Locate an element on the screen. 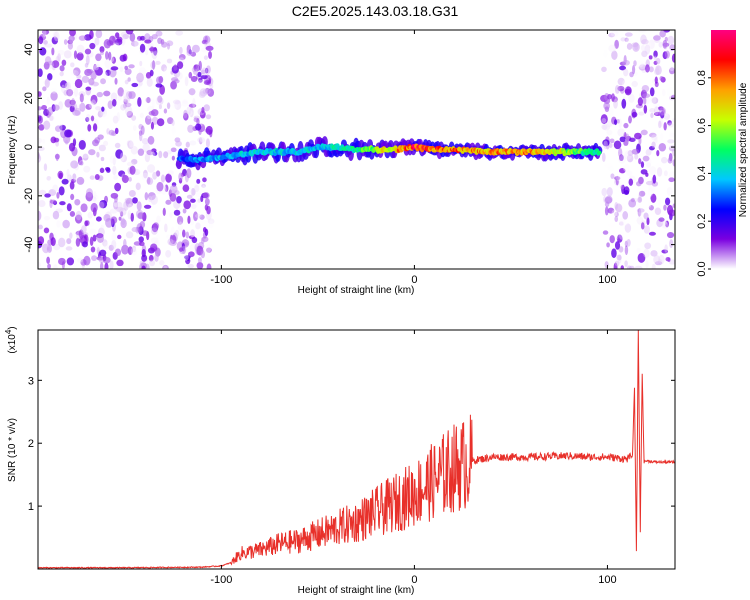  colorbar-tick-label: 0.0 is located at coordinates (702, 268).